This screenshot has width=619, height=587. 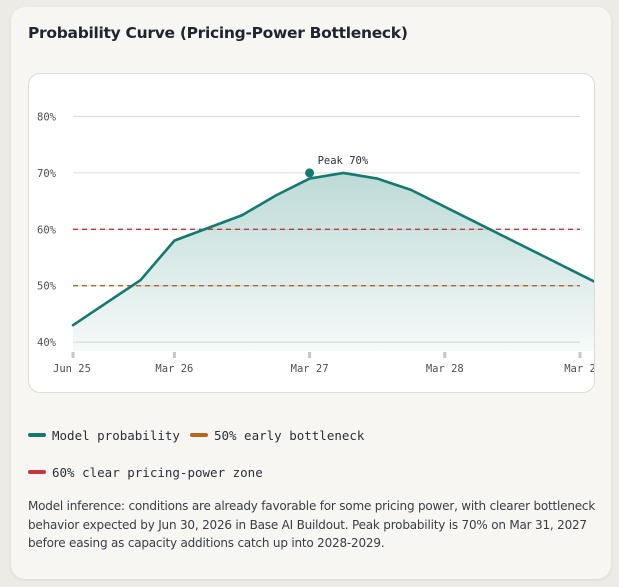 I want to click on legend-item-model-probability: Model probability, so click(x=104, y=435).